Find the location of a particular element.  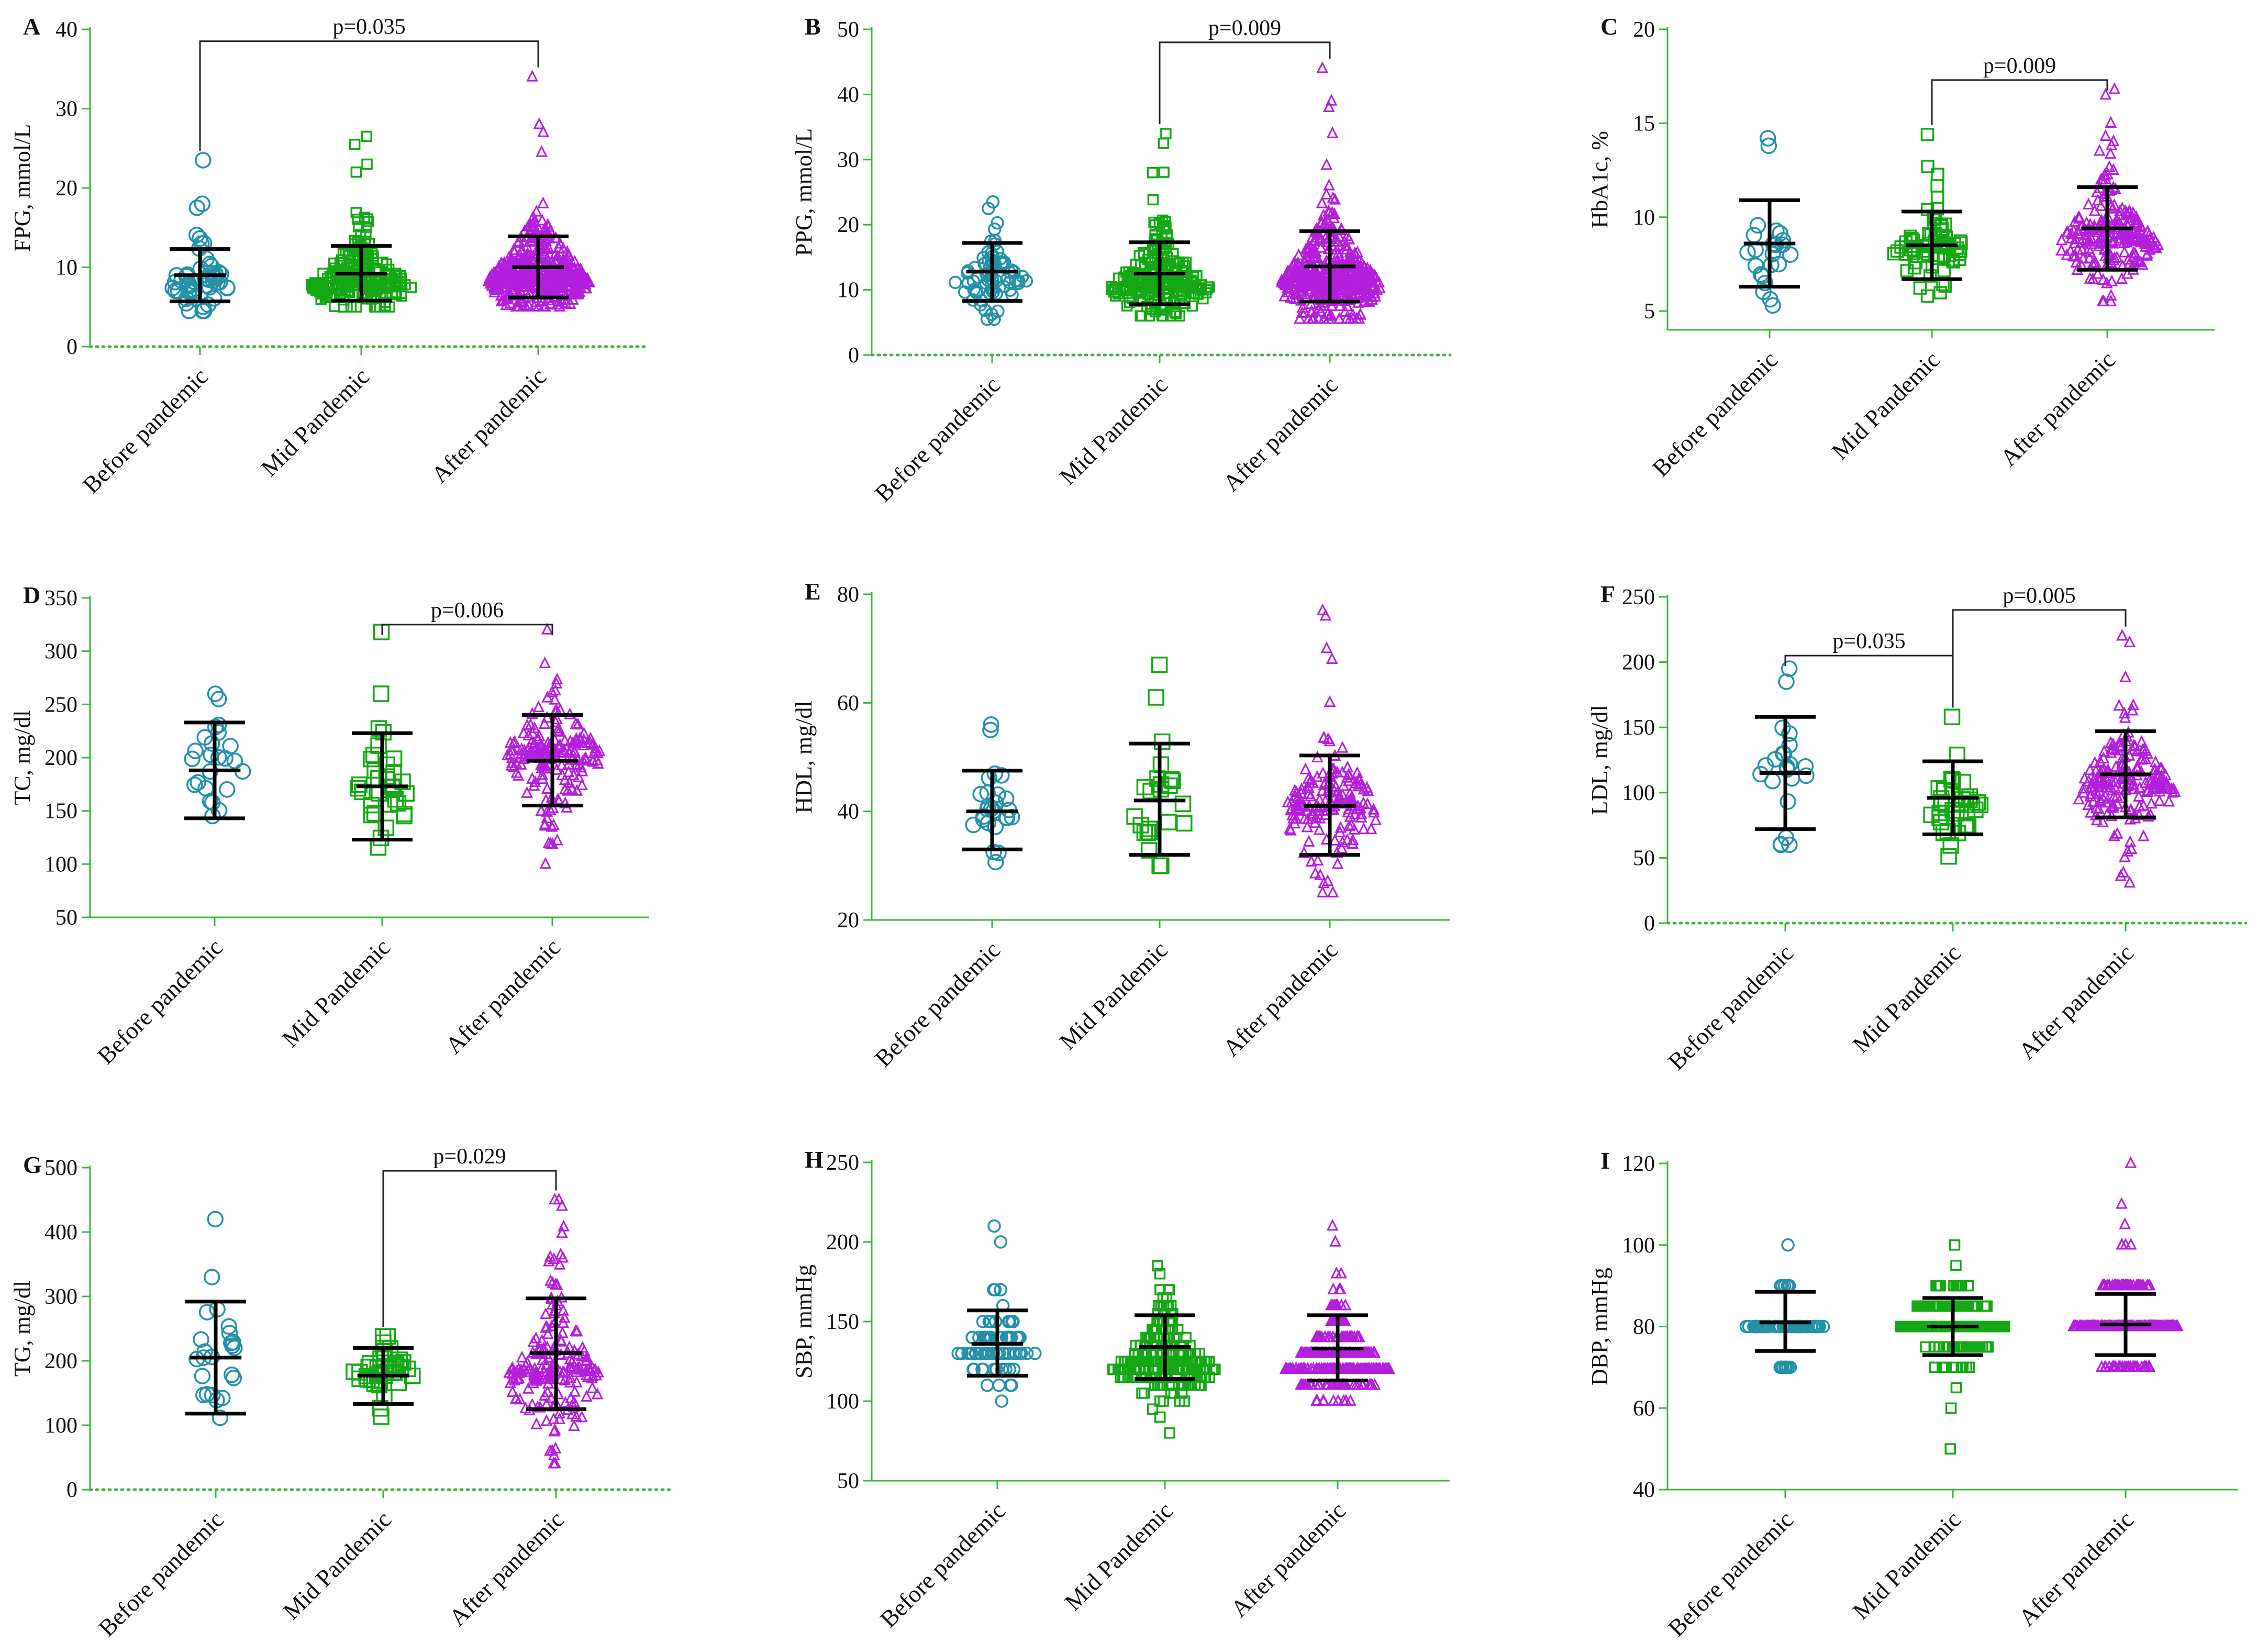

y-tick-label: 200 is located at coordinates (61, 1361).